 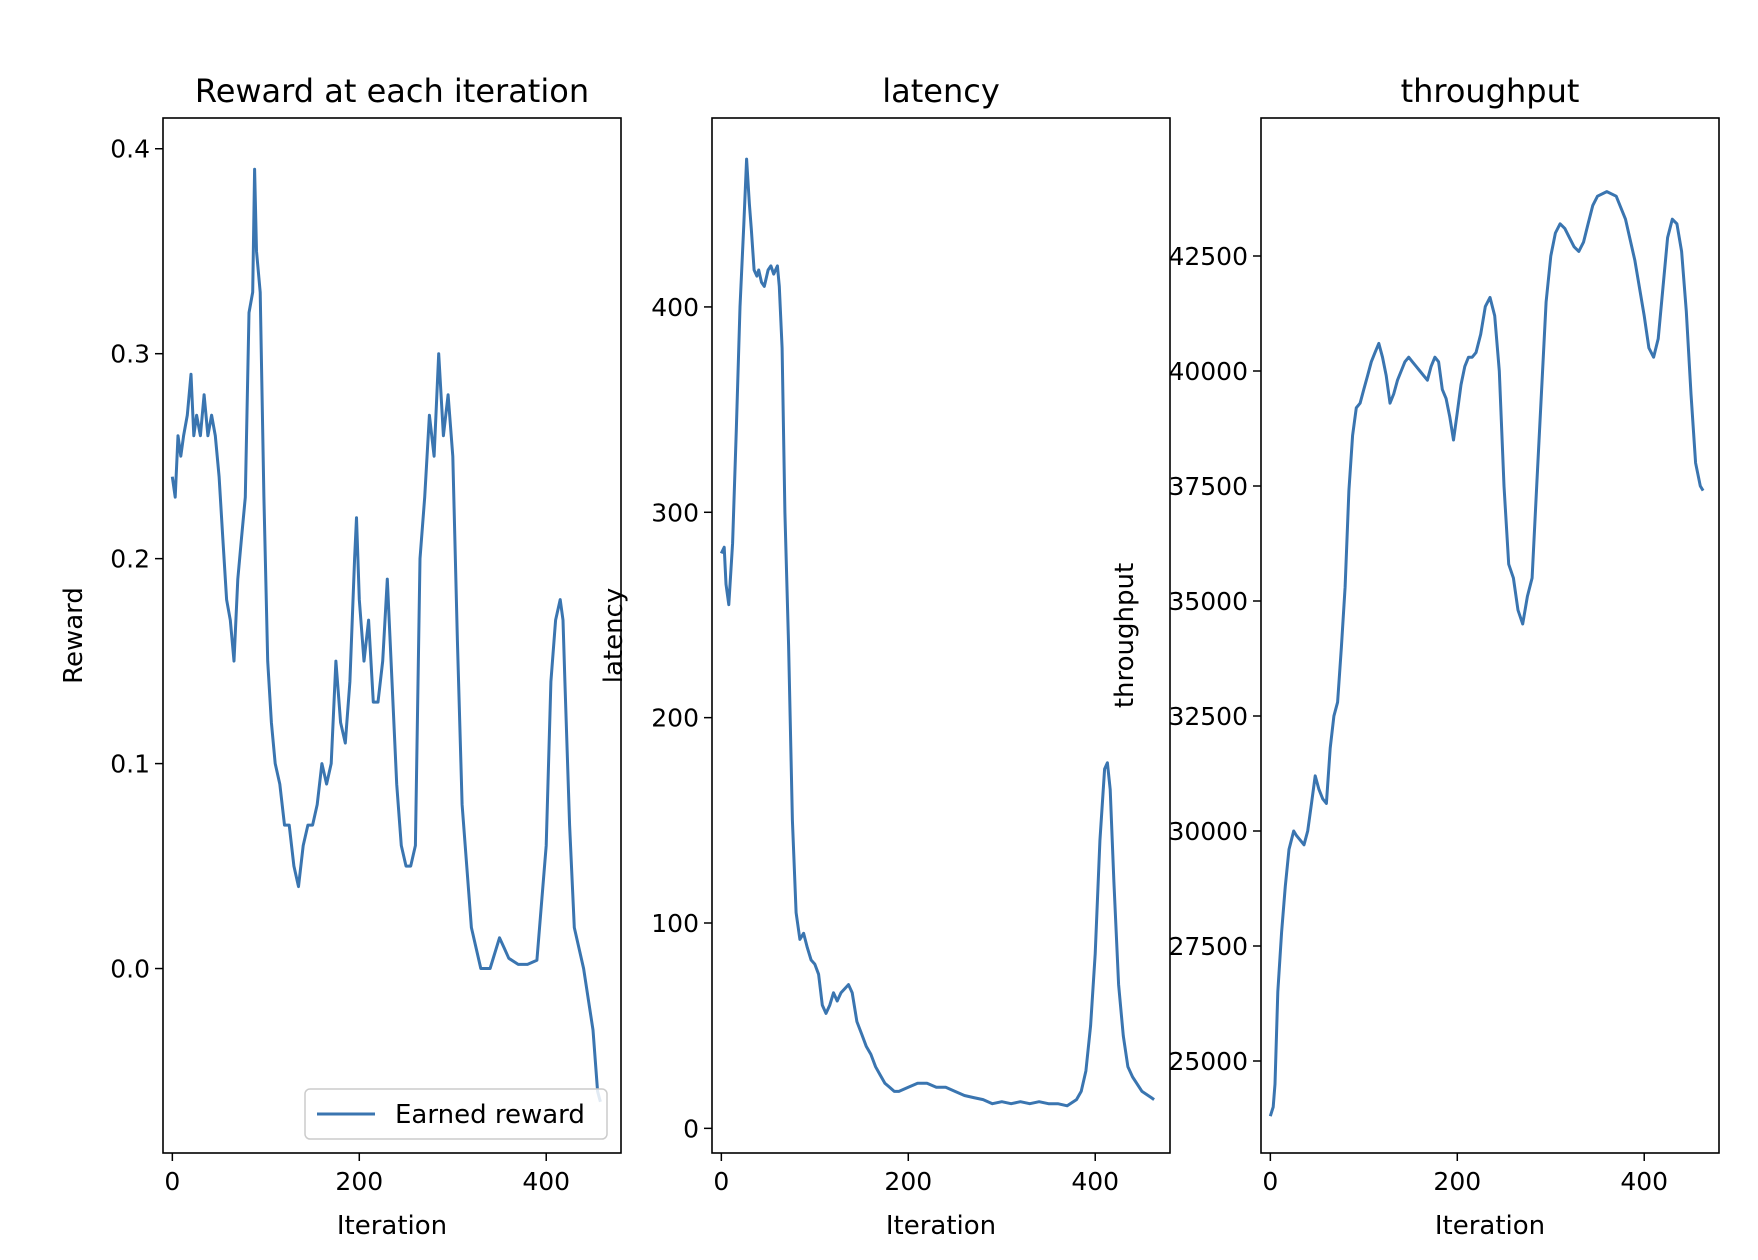 I want to click on y-tick-label: 0, so click(x=691, y=1128).